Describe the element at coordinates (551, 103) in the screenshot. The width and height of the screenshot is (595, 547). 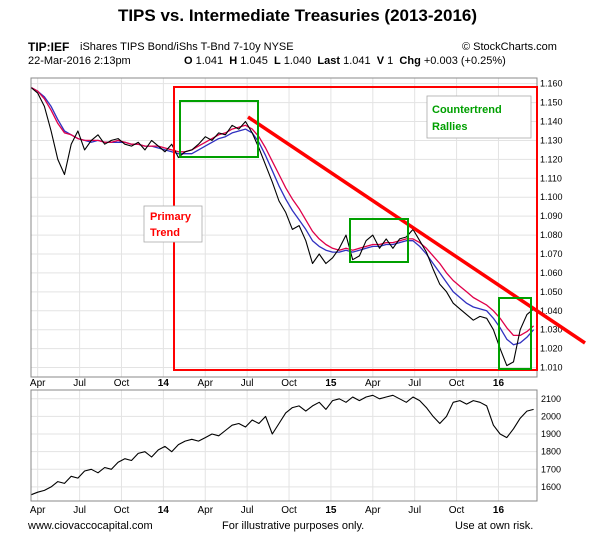
I see `top-y-tick-label: 1.150` at that location.